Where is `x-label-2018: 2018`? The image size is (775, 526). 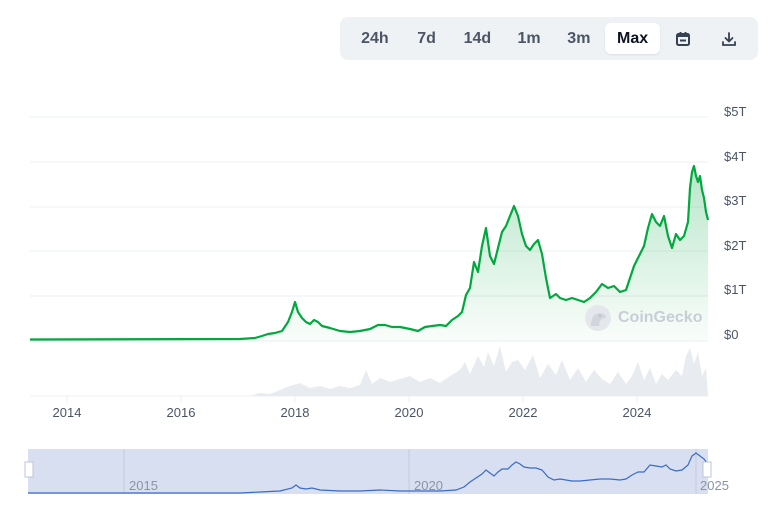 x-label-2018: 2018 is located at coordinates (295, 412).